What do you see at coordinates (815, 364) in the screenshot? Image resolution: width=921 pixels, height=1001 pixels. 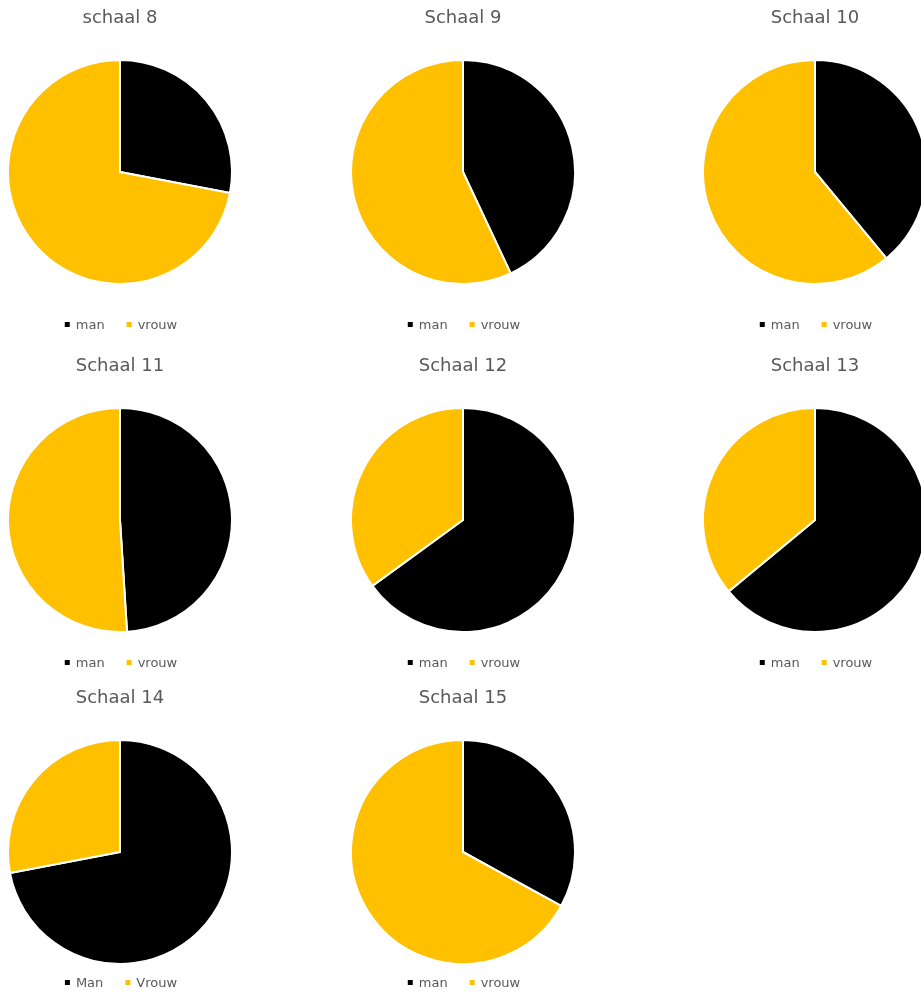 I see `chart-title: Schaal 13` at bounding box center [815, 364].